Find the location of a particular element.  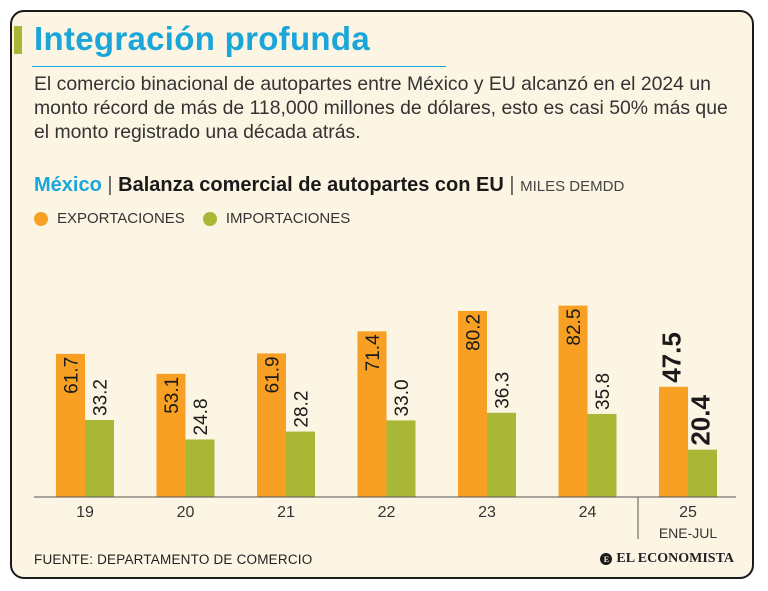

subtitle-main: Balanza comercial de autopartes con EU is located at coordinates (311, 185).